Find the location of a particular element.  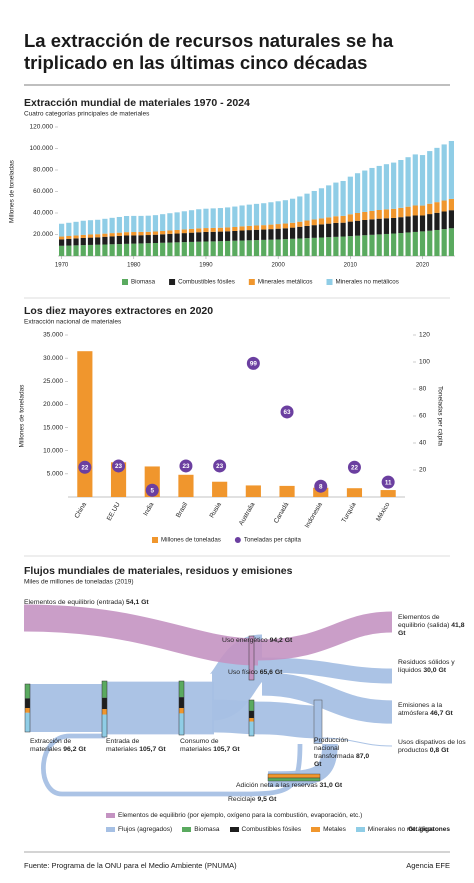

flow-name: Elementos de equilibrio (entrada) is located at coordinates (74, 602).